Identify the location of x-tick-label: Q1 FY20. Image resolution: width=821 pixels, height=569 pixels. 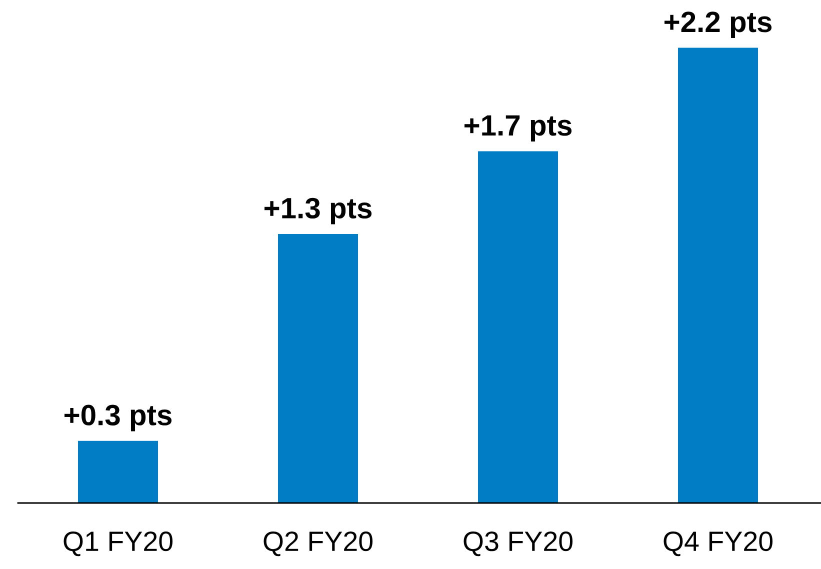
(118, 544).